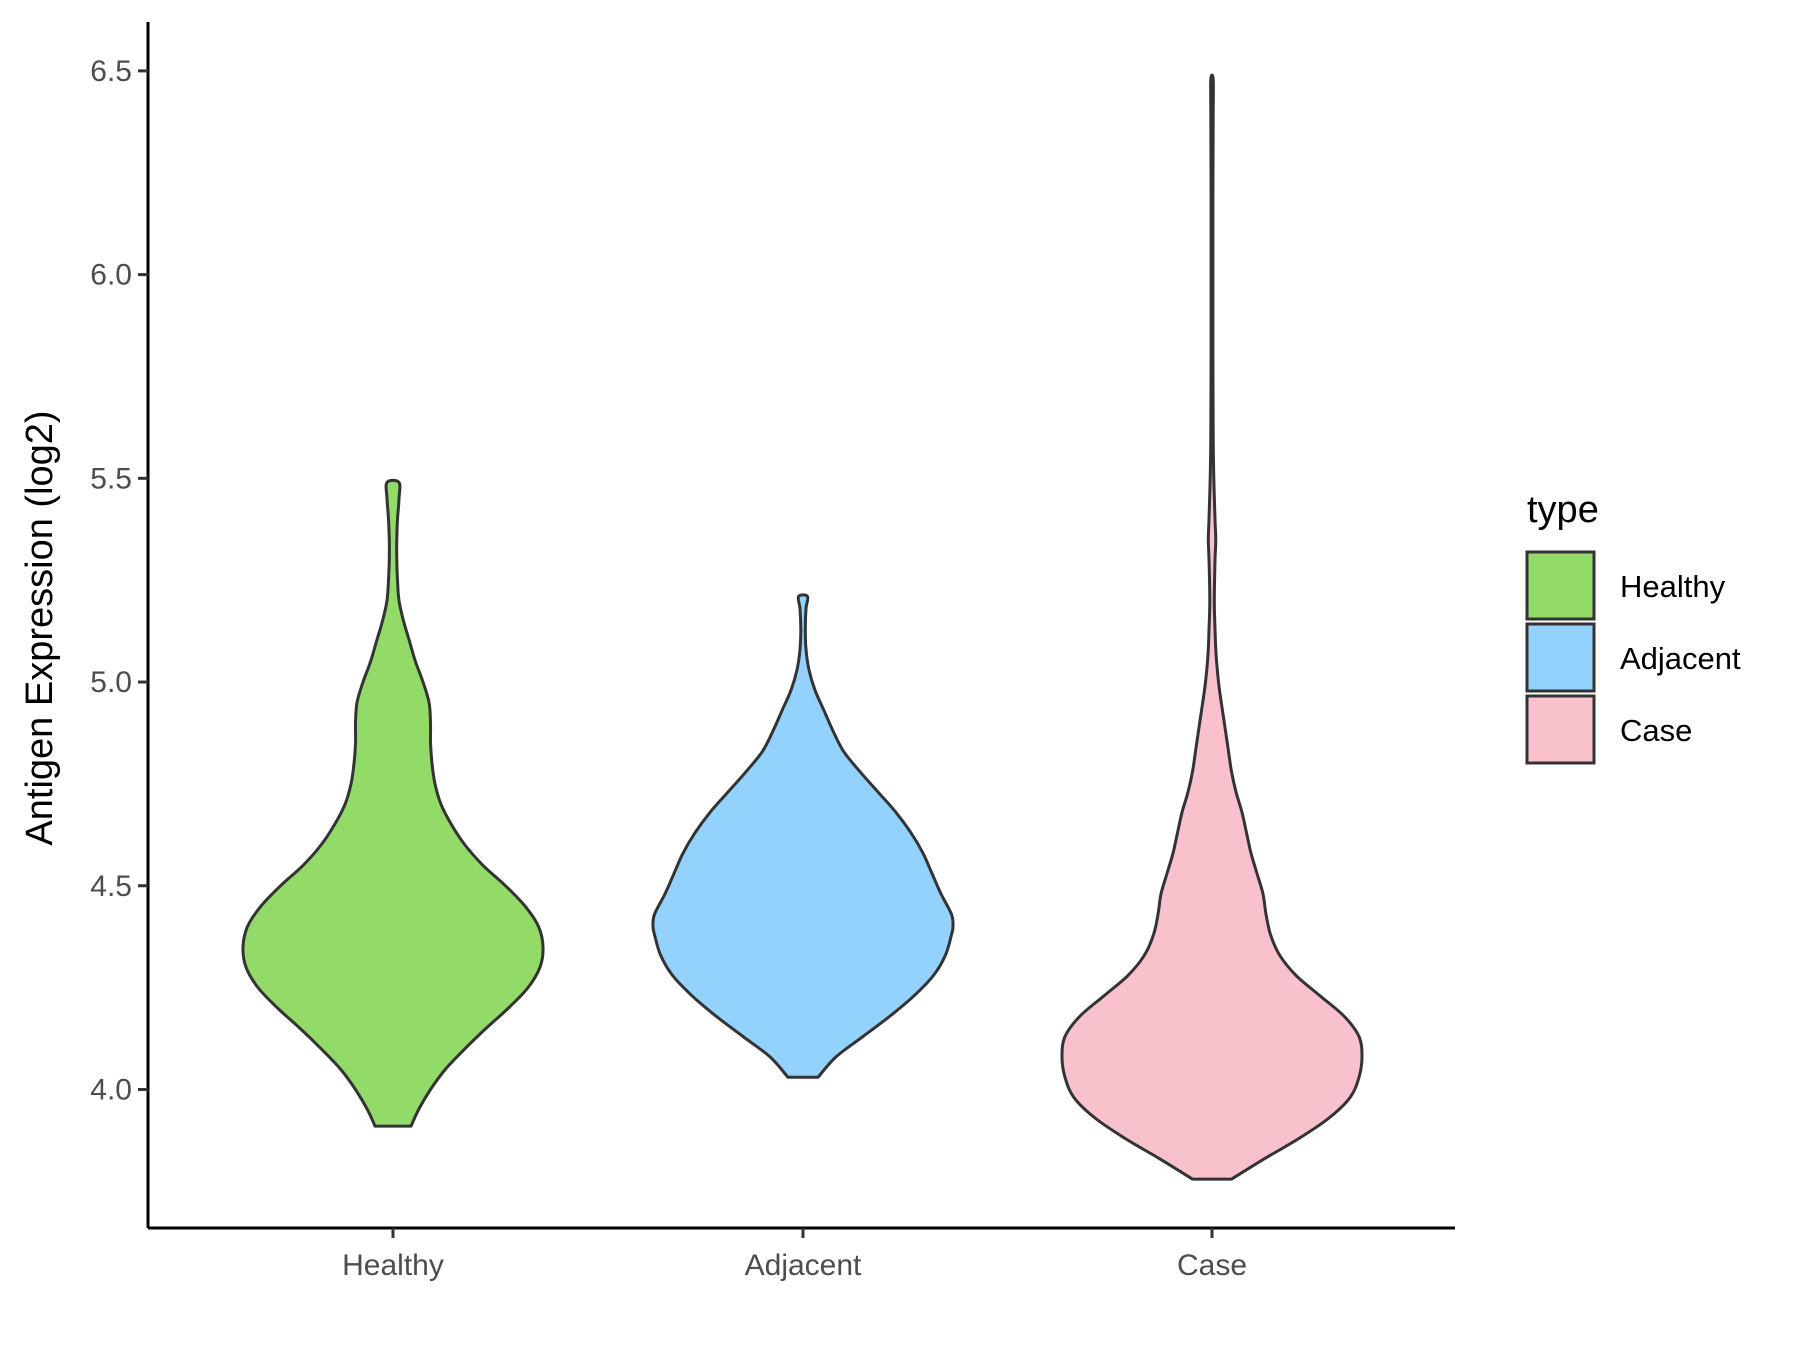 This screenshot has height=1350, width=1800. I want to click on y-tick-label: 4.0, so click(111, 1089).